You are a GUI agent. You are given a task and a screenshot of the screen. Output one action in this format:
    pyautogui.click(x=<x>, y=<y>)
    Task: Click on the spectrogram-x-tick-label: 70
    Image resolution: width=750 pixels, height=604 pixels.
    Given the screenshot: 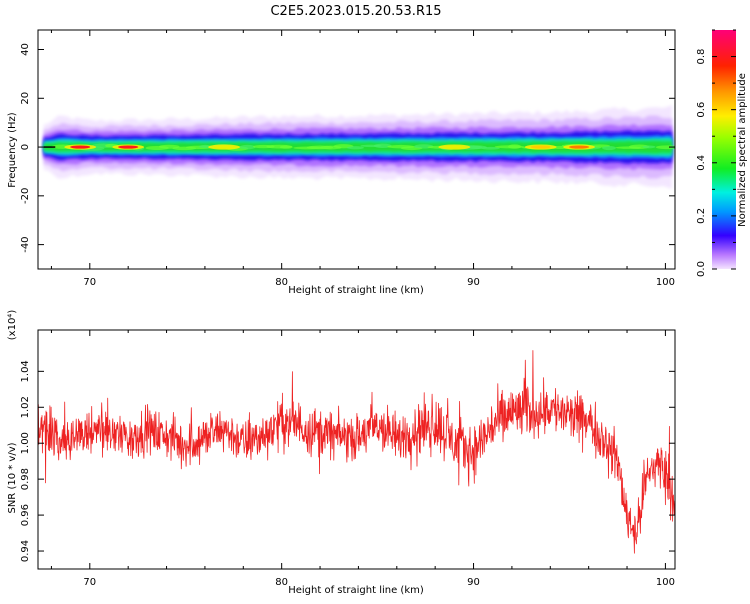 What is the action you would take?
    pyautogui.click(x=89, y=282)
    